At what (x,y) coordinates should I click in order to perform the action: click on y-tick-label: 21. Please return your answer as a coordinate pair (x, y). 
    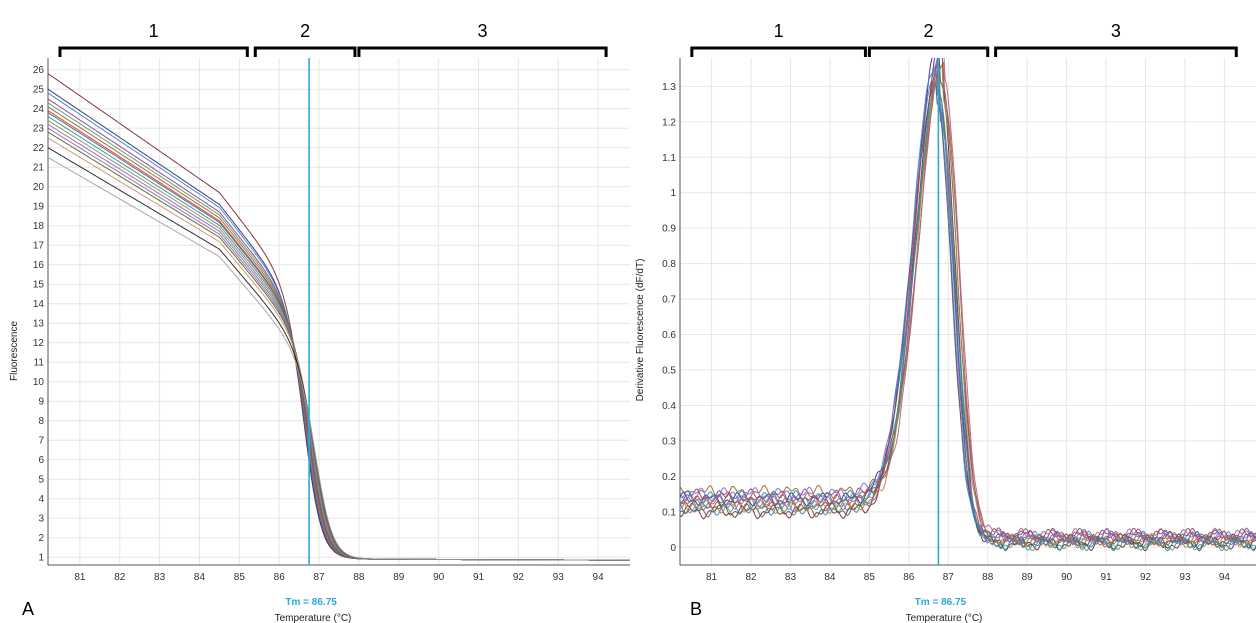
    Looking at the image, I should click on (39, 168).